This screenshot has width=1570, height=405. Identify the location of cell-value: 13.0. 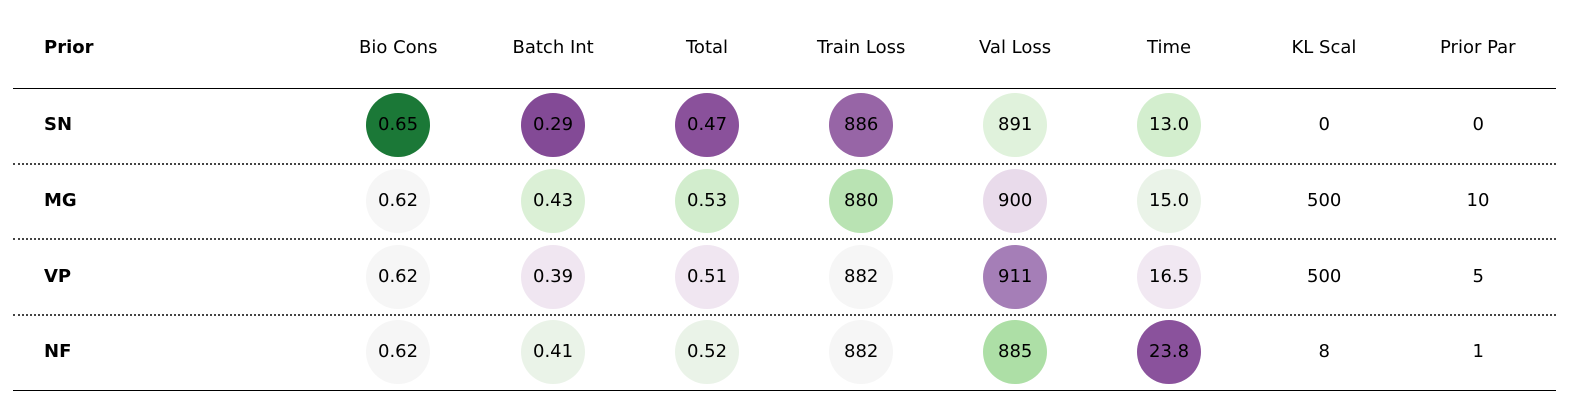
(1169, 124).